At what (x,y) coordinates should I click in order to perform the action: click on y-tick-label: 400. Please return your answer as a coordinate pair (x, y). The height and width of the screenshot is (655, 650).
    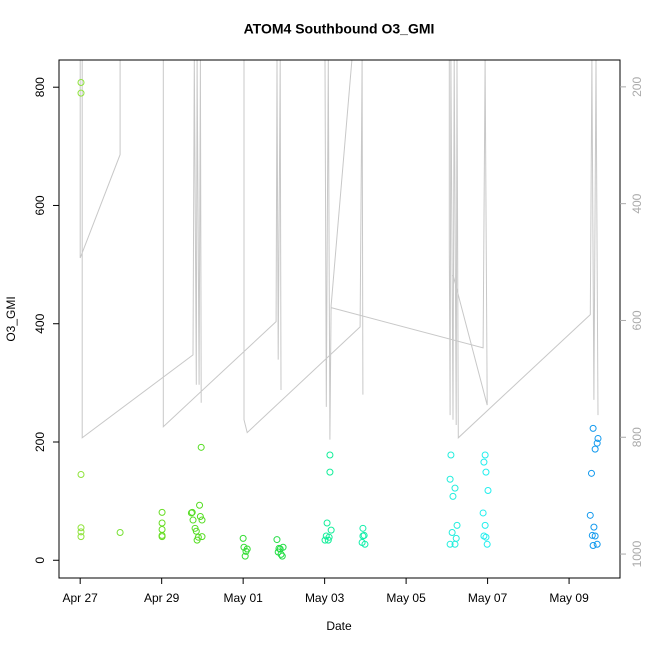
    Looking at the image, I should click on (40, 323).